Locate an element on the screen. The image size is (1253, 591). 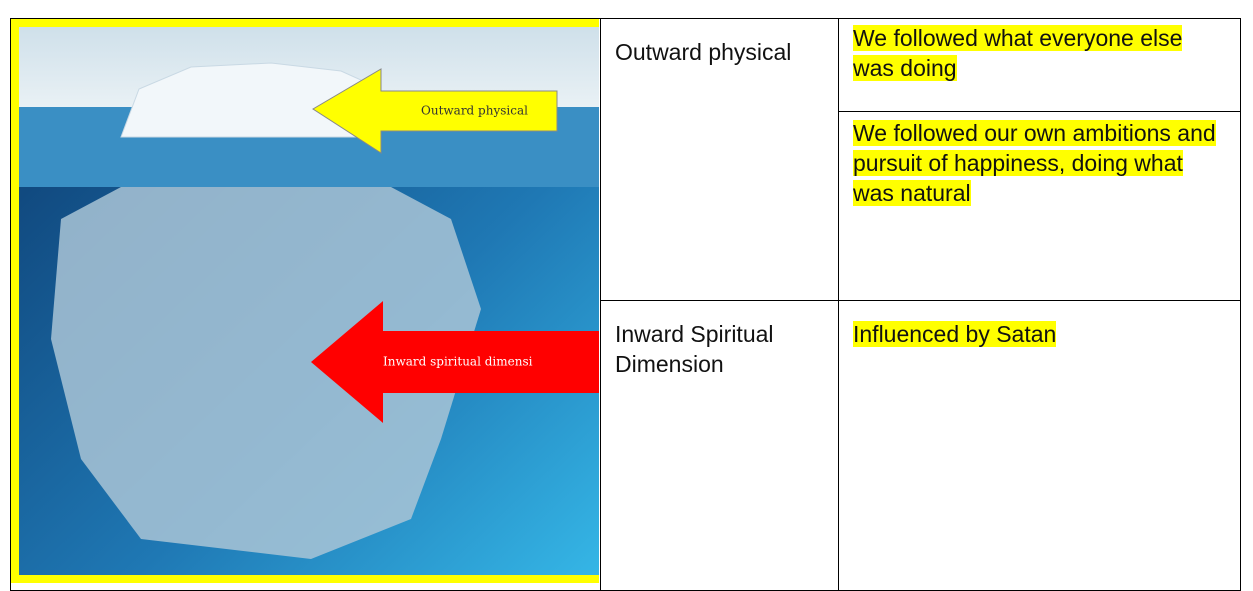
label-cell: Outward physical is located at coordinates (719, 159).